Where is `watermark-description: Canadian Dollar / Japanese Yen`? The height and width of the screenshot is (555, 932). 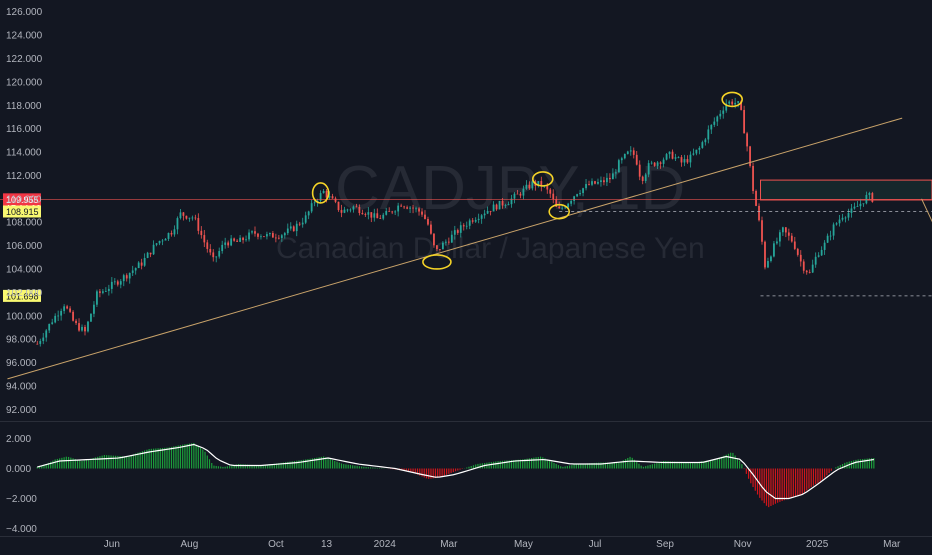
watermark-description: Canadian Dollar / Japanese Yen is located at coordinates (490, 248).